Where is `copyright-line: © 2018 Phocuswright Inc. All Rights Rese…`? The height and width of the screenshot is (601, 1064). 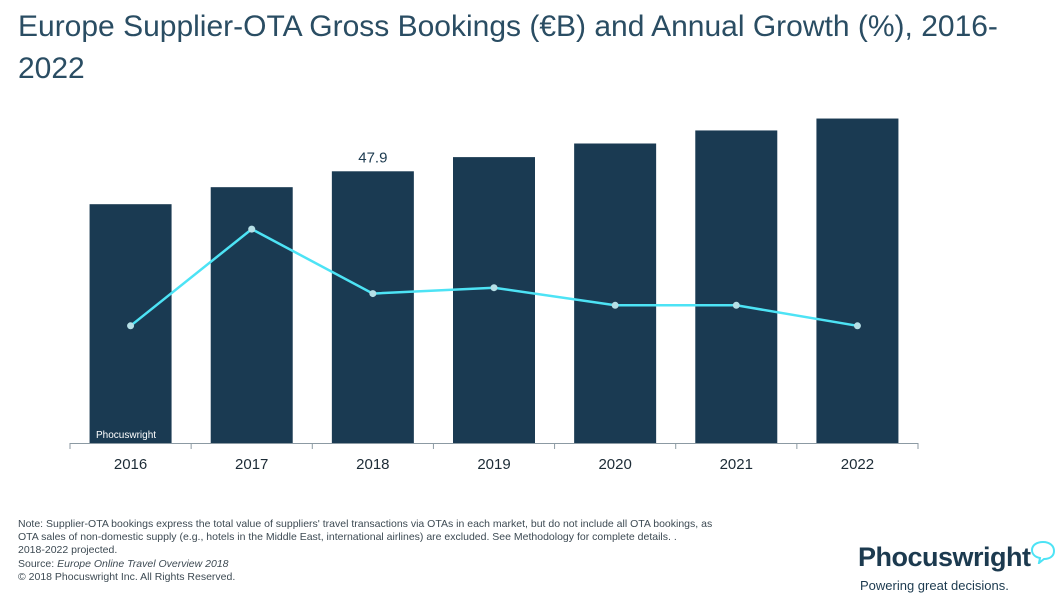 copyright-line: © 2018 Phocuswright Inc. All Rights Rese… is located at coordinates (127, 576).